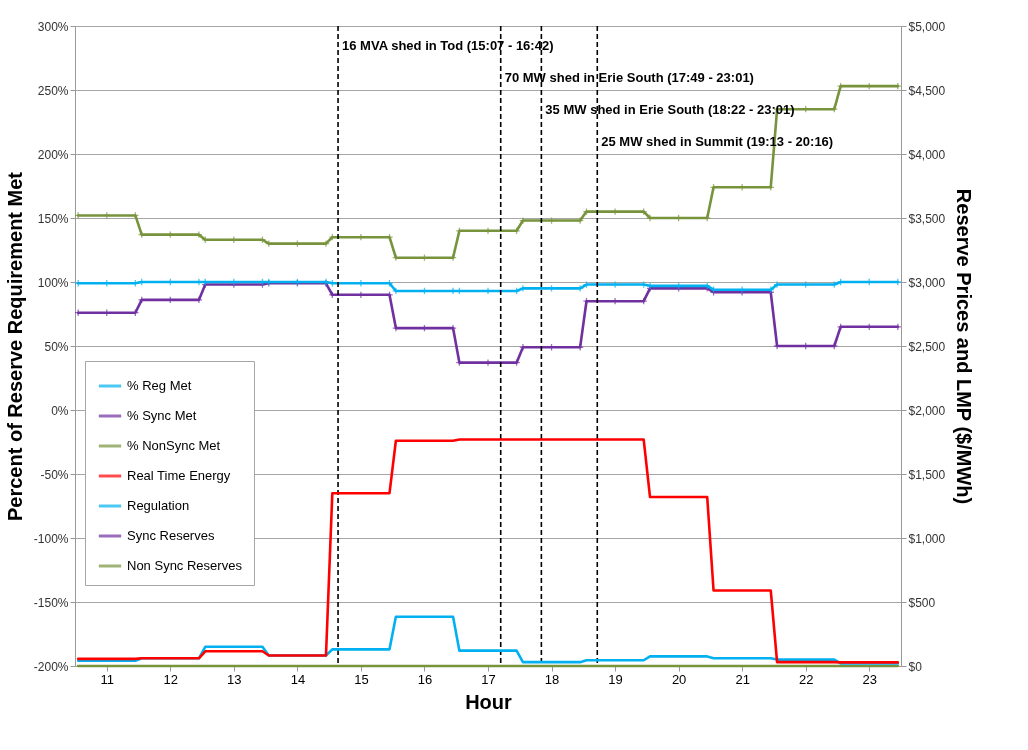 This screenshot has width=1028, height=750. I want to click on y-tick-label: -50%, so click(54, 474).